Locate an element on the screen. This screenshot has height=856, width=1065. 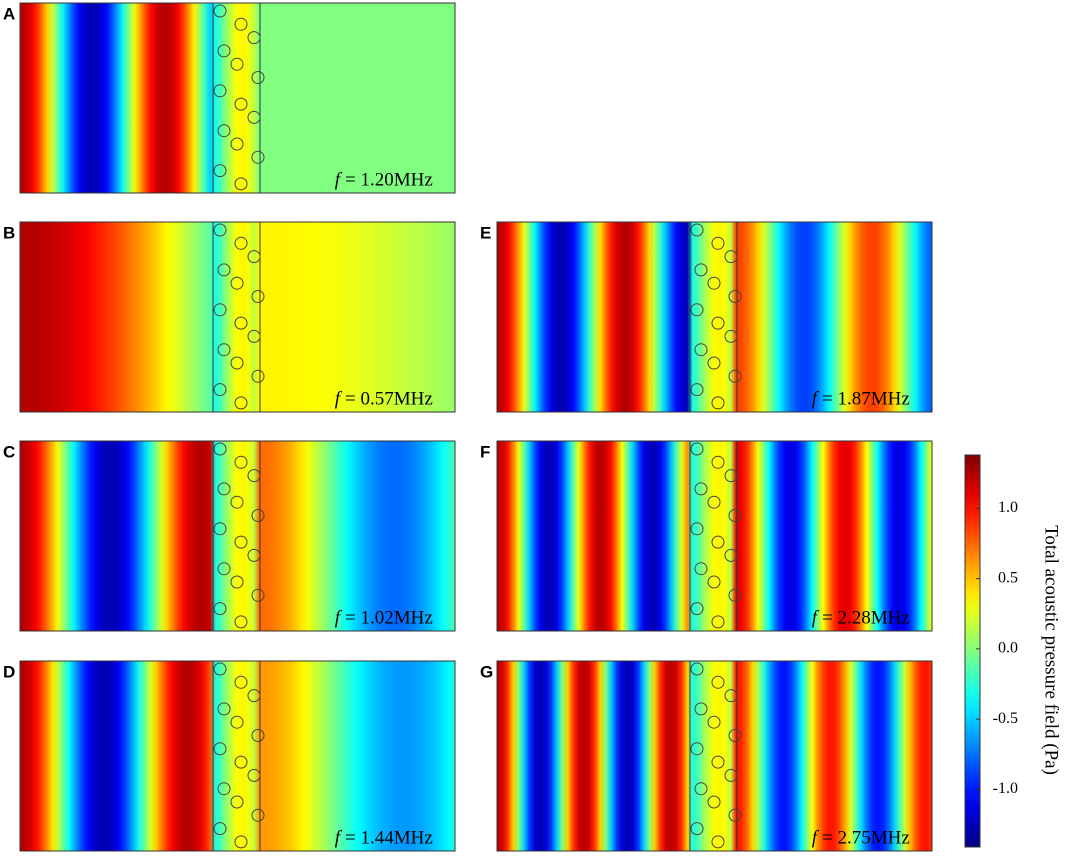
freq-label: = 2.75MHz is located at coordinates (866, 837).